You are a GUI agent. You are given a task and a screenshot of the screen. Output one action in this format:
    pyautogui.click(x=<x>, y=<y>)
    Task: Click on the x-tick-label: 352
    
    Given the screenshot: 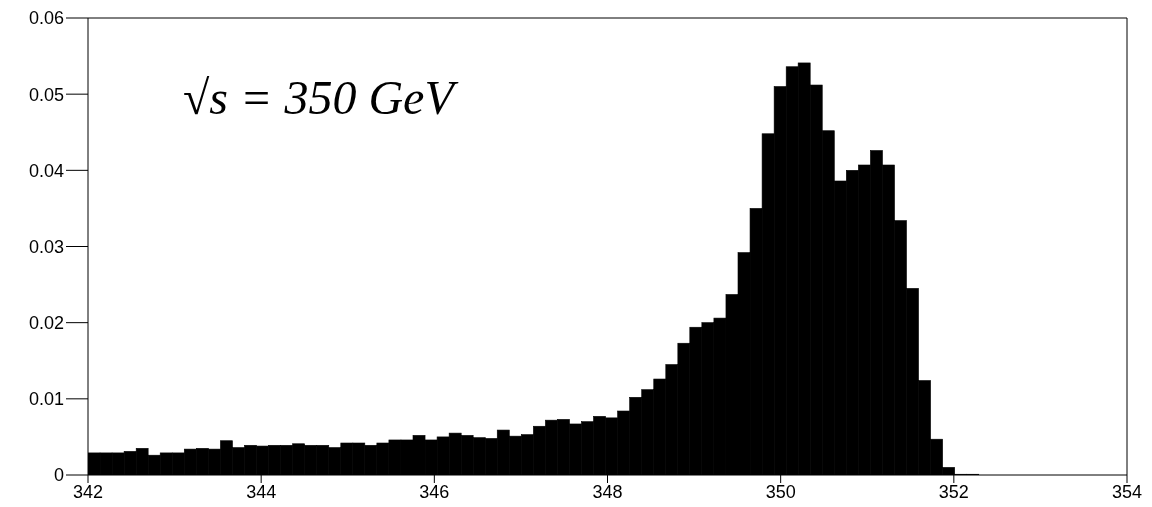 What is the action you would take?
    pyautogui.click(x=953, y=491)
    